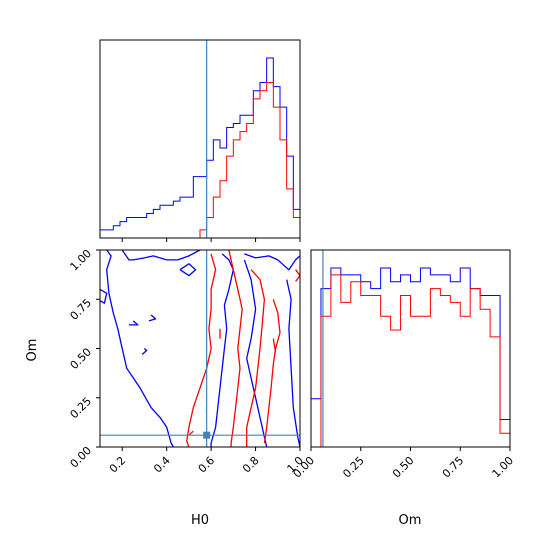 This screenshot has width=550, height=550. What do you see at coordinates (81, 260) in the screenshot?
I see `contour-ytick-label-5: 1.00` at bounding box center [81, 260].